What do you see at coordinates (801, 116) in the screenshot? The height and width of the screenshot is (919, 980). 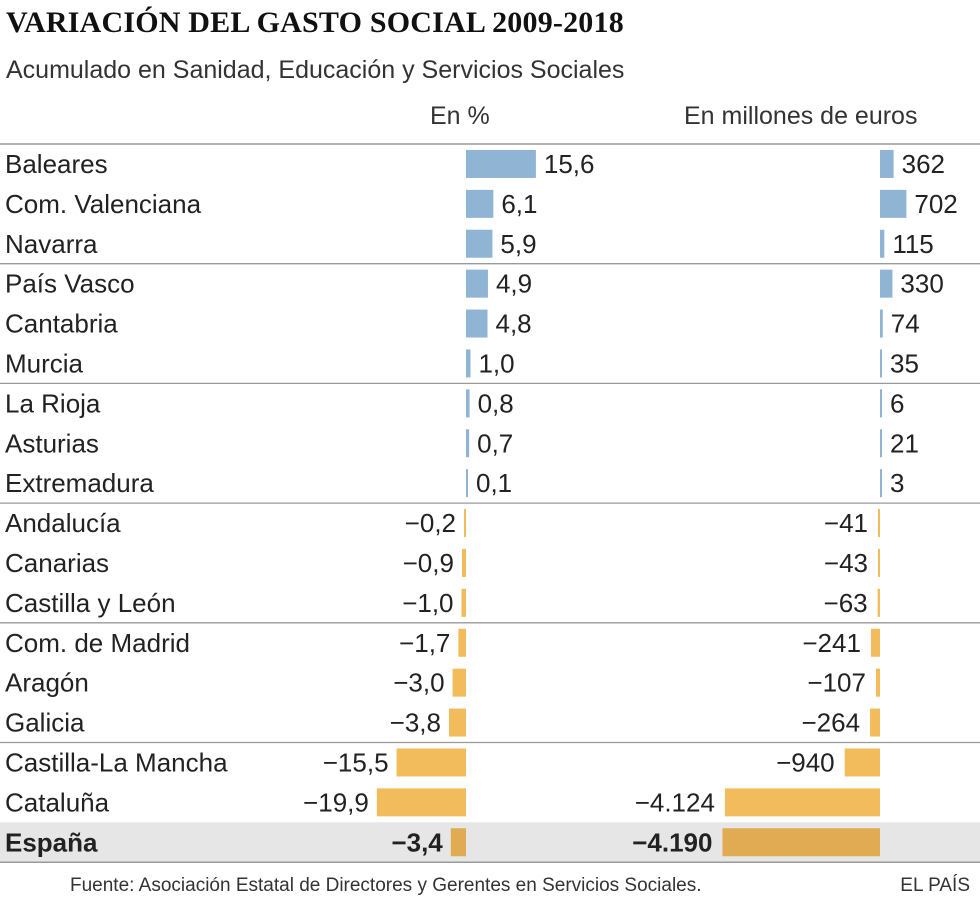 I see `column-header-millions: En millones de euros` at bounding box center [801, 116].